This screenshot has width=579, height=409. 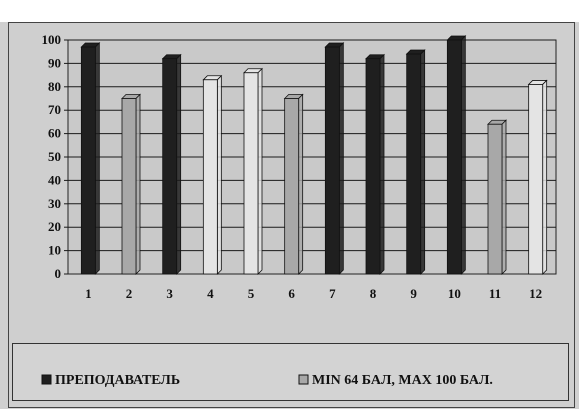 What do you see at coordinates (54, 62) in the screenshot?
I see `y-tick-label: 90` at bounding box center [54, 62].